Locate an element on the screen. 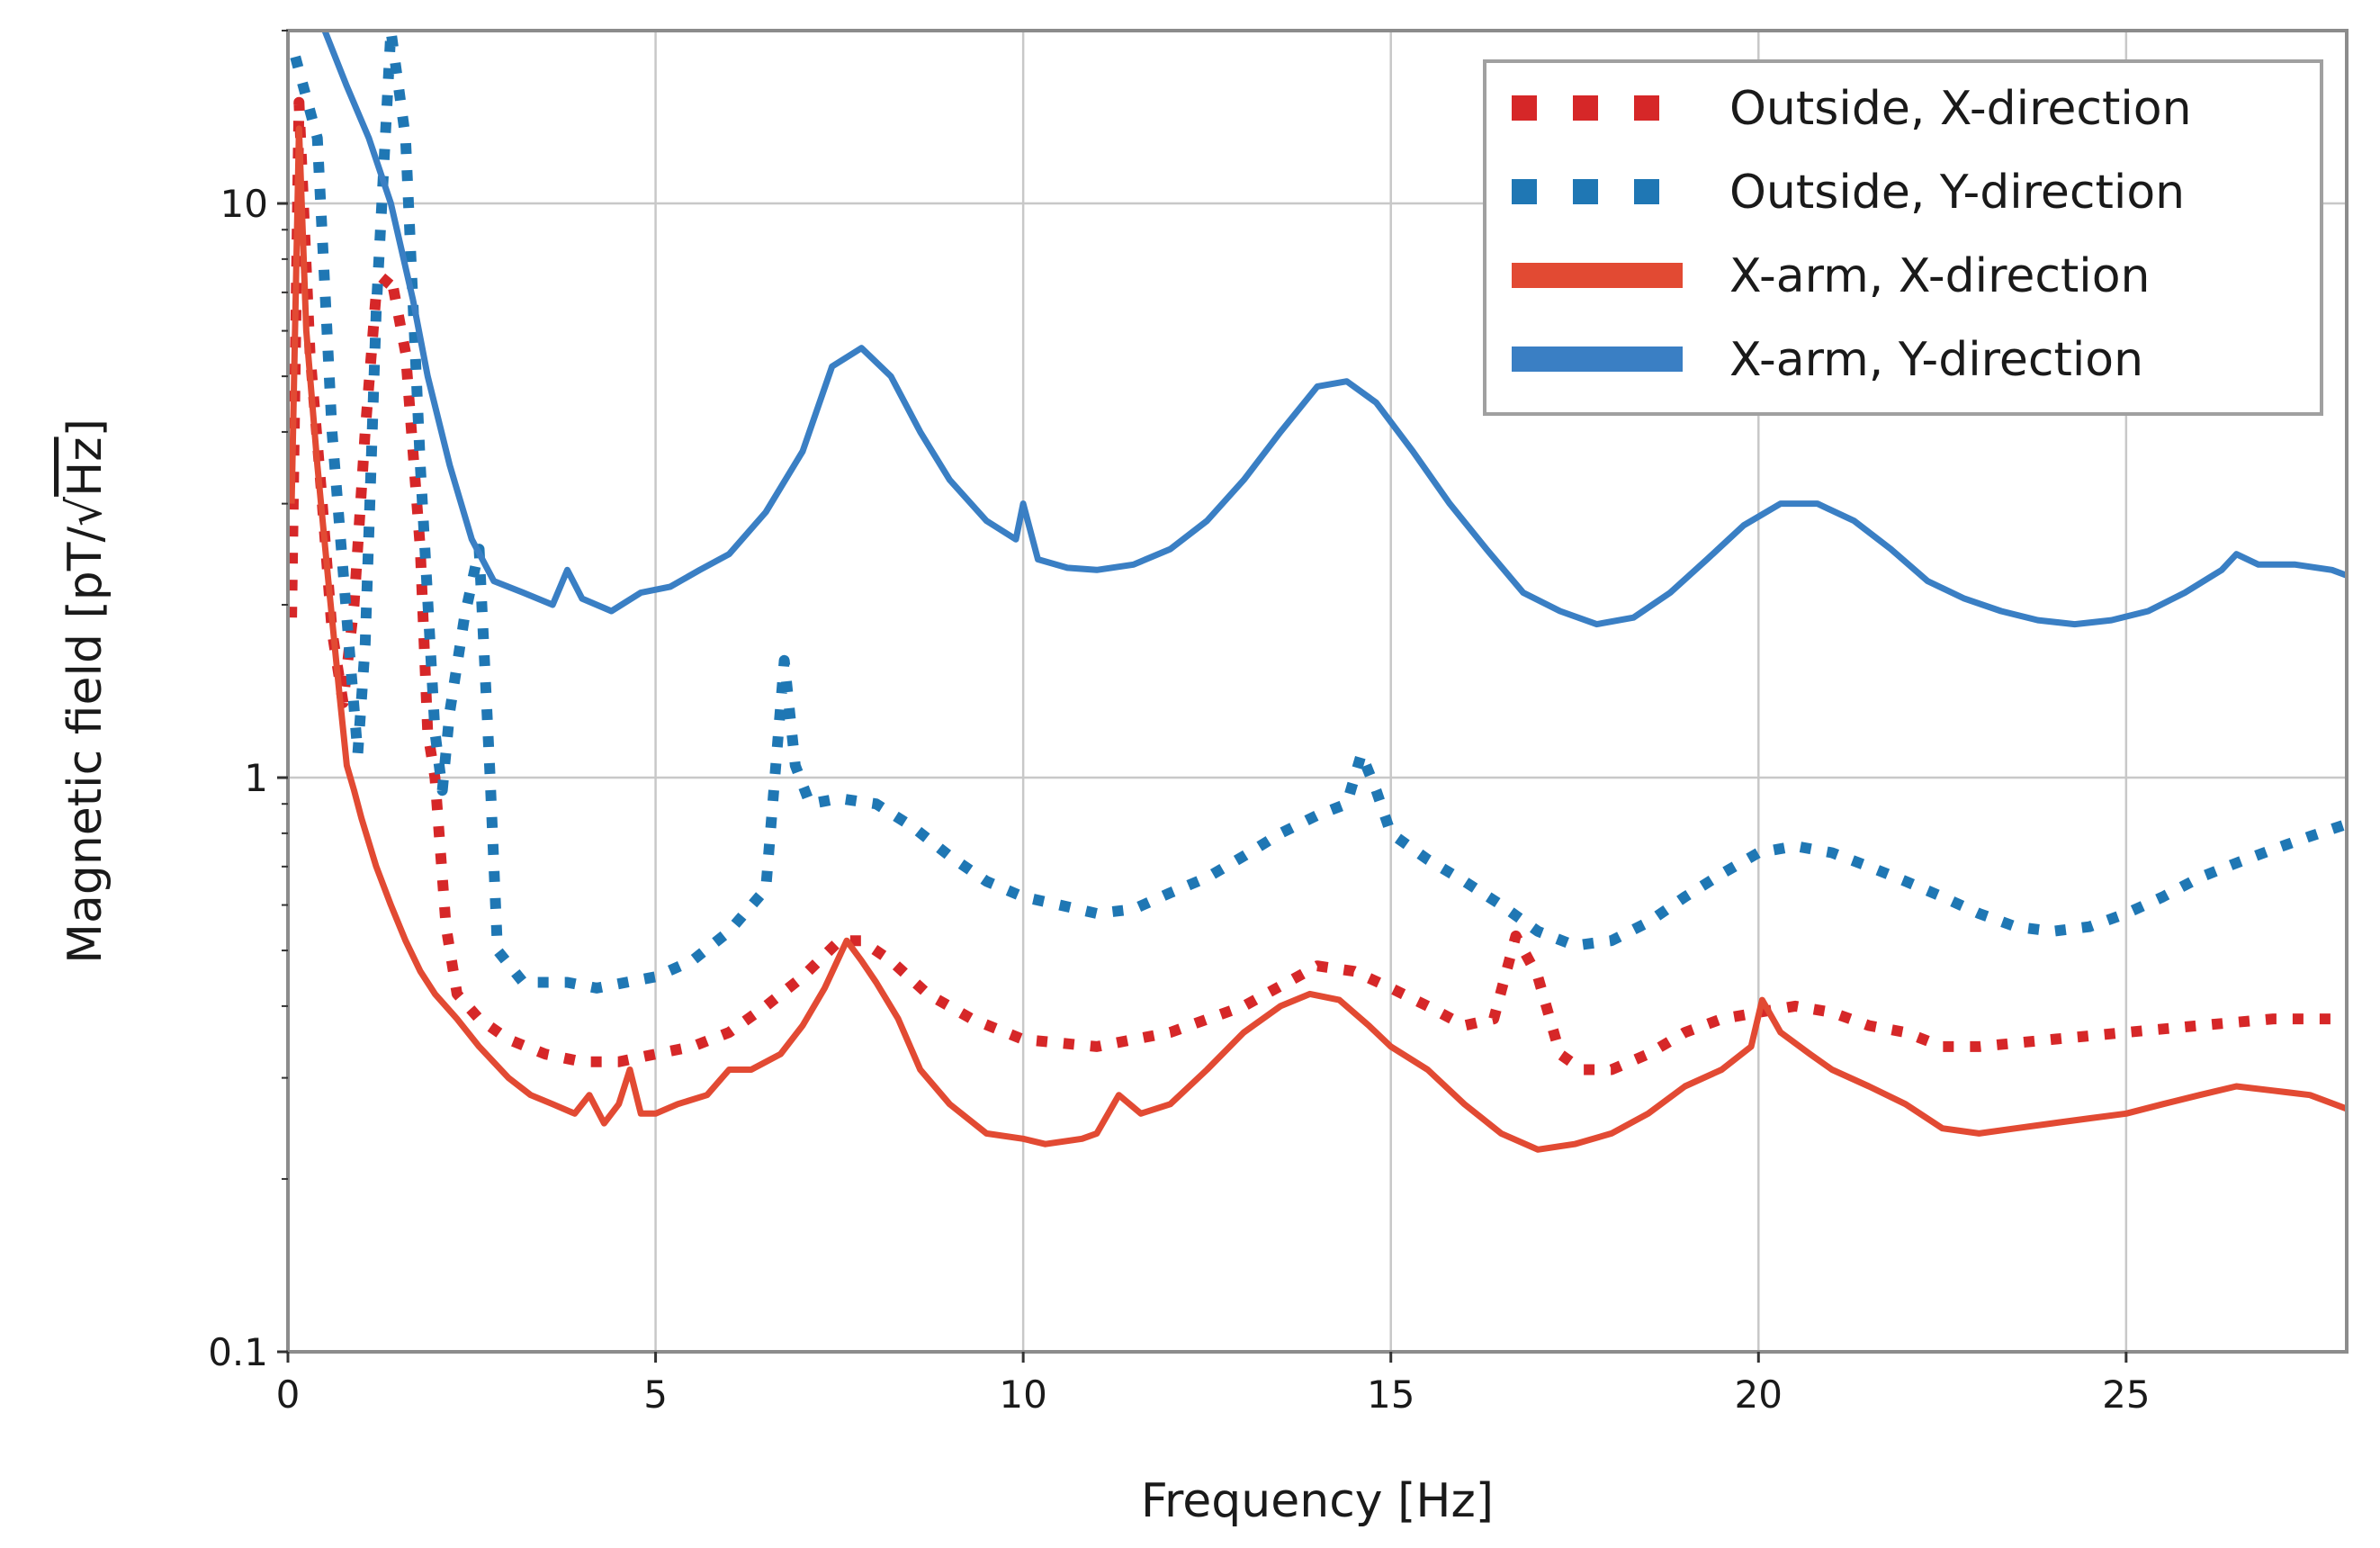 This screenshot has width=2380, height=1548. y-axis-label-suffix: ] is located at coordinates (85, 427).